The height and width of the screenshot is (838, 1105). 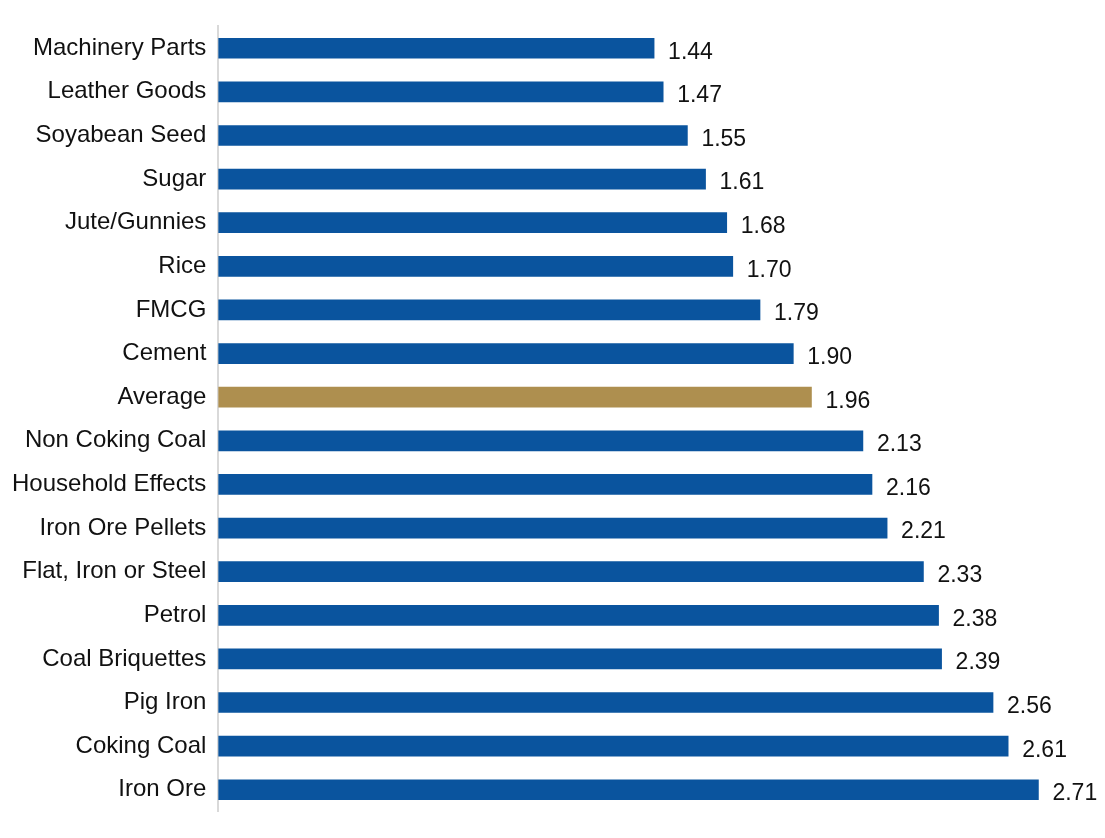 What do you see at coordinates (171, 308) in the screenshot?
I see `y-tick-label: FMCG` at bounding box center [171, 308].